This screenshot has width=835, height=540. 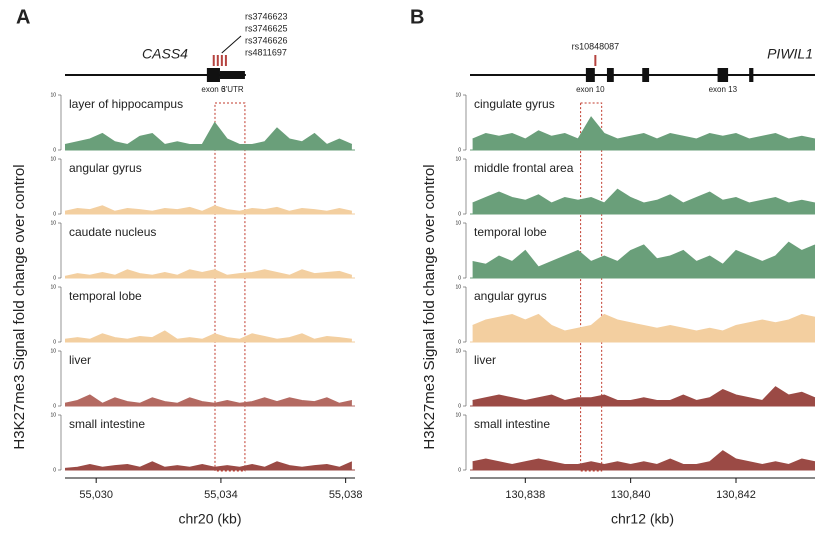 I want to click on track-label: caudate nucleus, so click(x=112, y=232).